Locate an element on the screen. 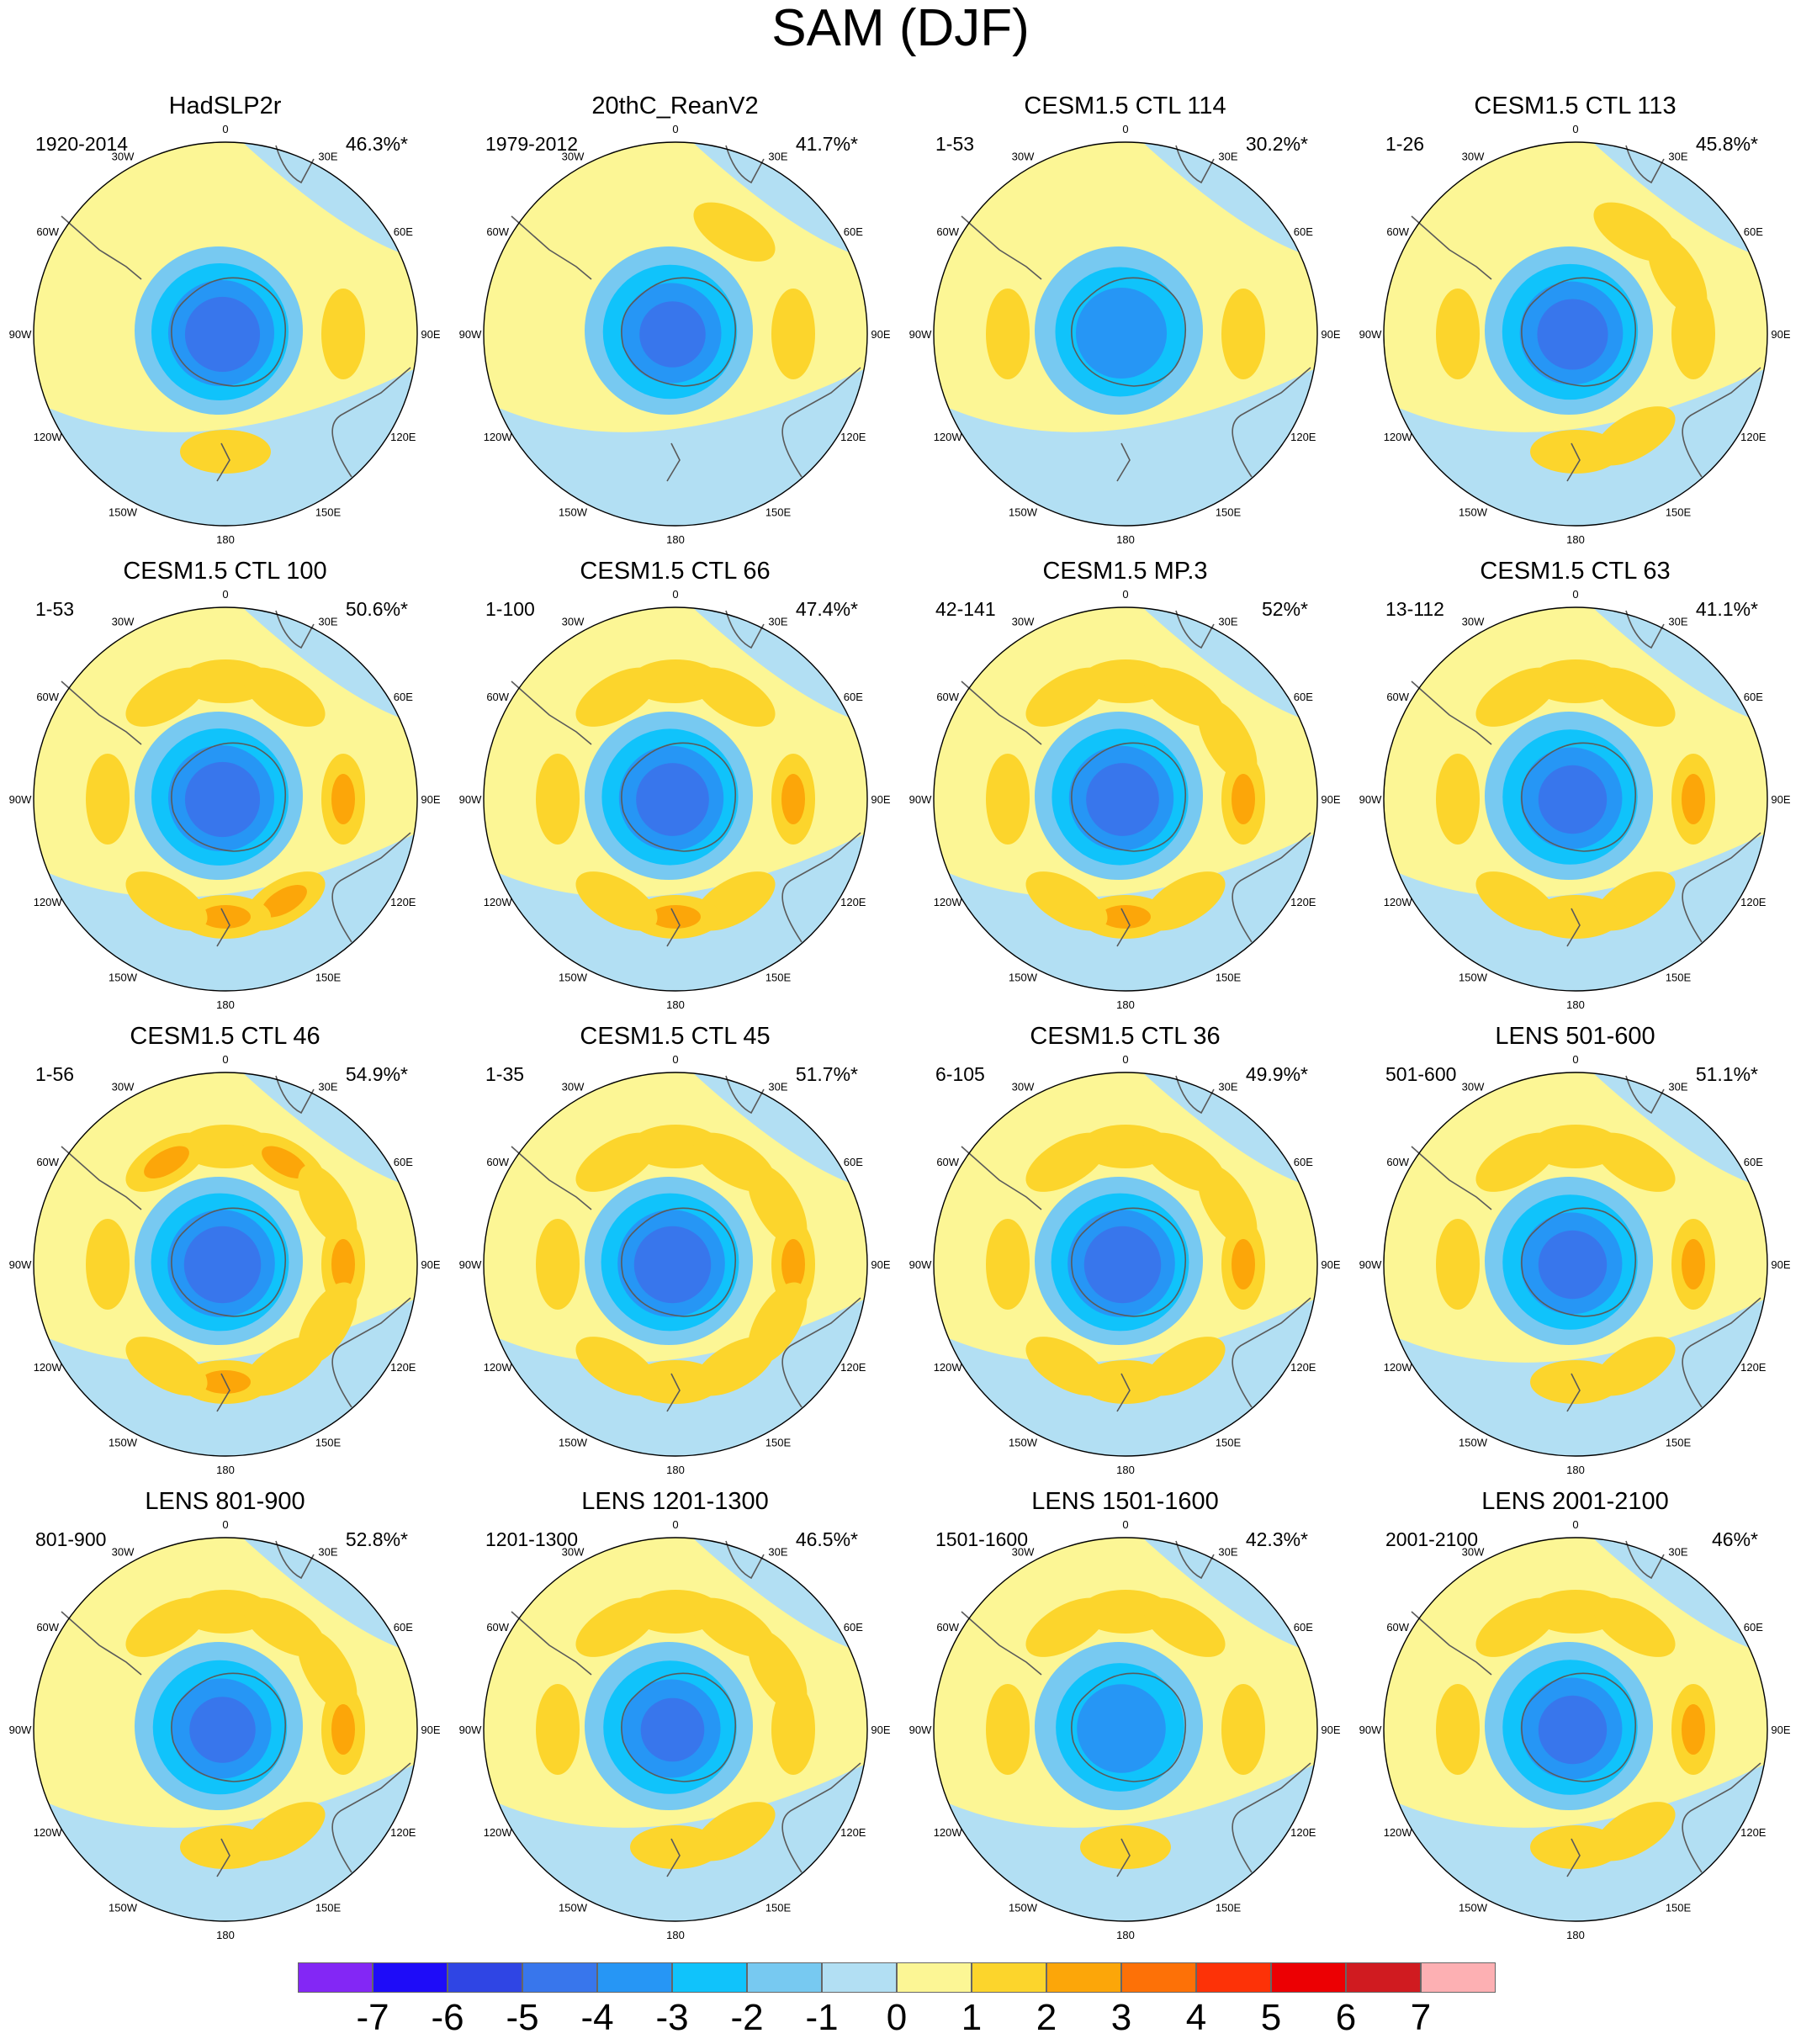 This screenshot has width=1801, height=2044. panel-title: LENS 801-900 is located at coordinates (225, 1501).